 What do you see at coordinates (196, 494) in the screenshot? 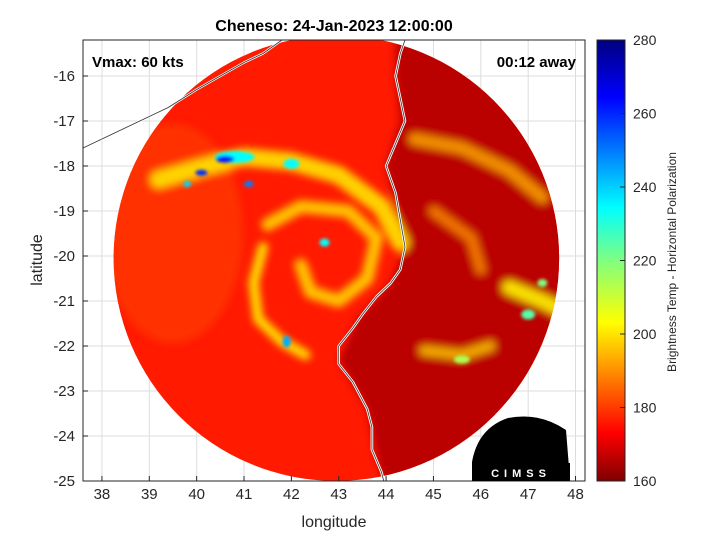
I see `x-tick-label: 40` at bounding box center [196, 494].